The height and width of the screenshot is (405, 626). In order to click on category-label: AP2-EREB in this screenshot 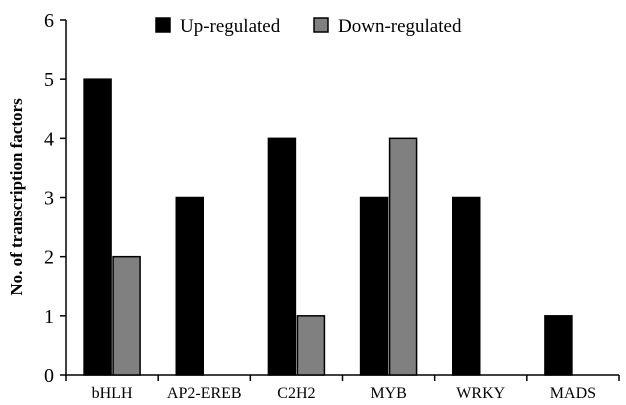, I will do `click(204, 393)`.